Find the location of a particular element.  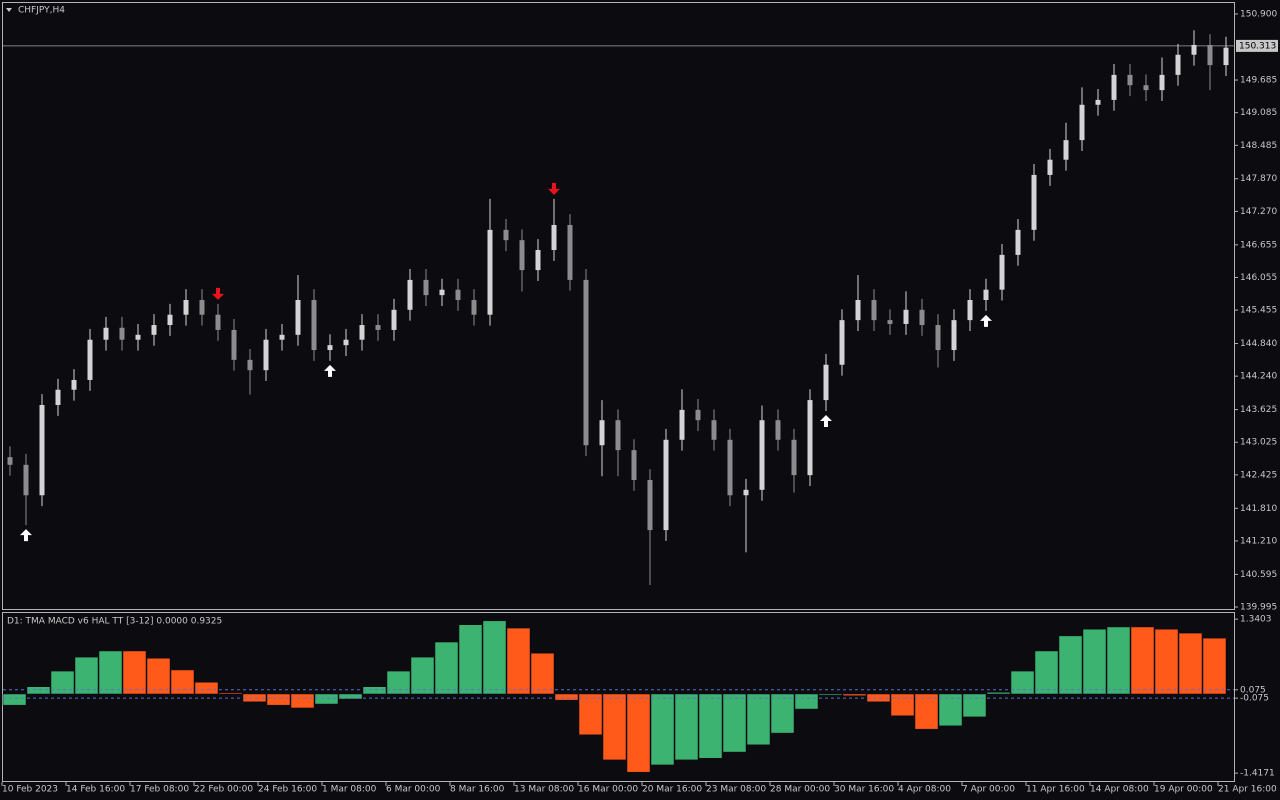

y-tick-label: 140.595 is located at coordinates (1258, 575).